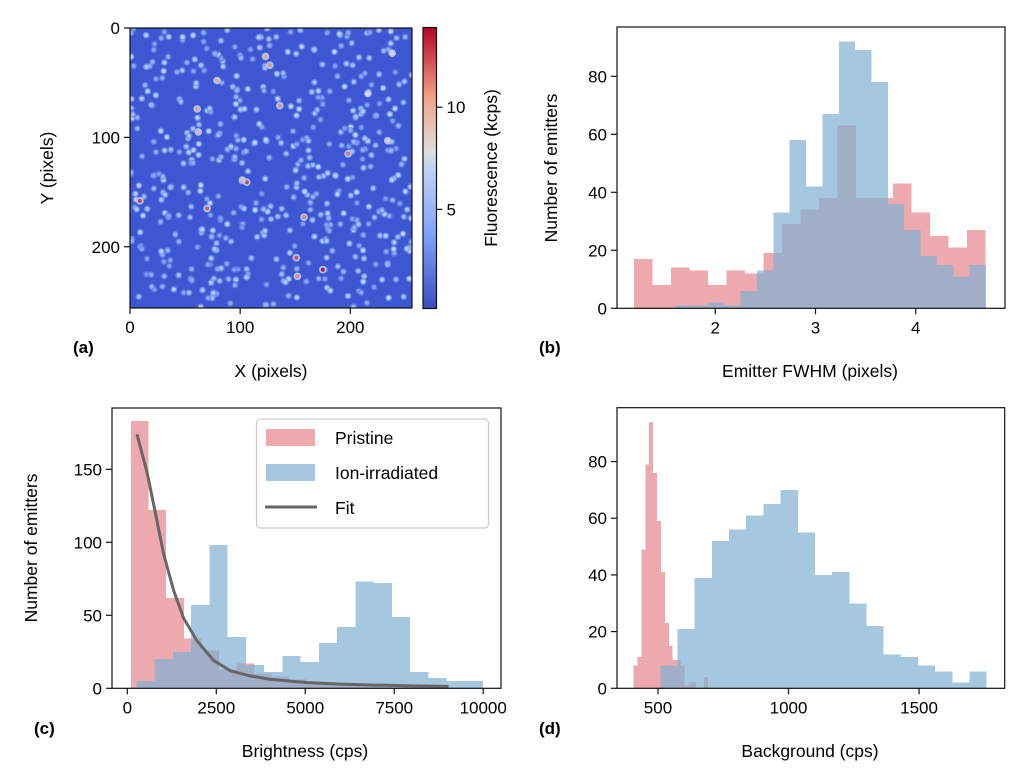 Image resolution: width=1024 pixels, height=782 pixels. What do you see at coordinates (92, 615) in the screenshot?
I see `y-tick-label: 50` at bounding box center [92, 615].